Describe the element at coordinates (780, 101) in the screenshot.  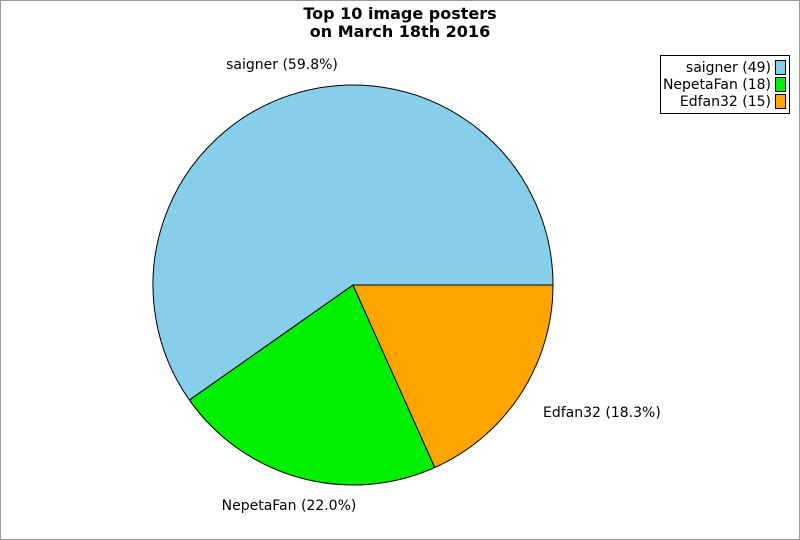
I see `legend-swatch-edfan32` at that location.